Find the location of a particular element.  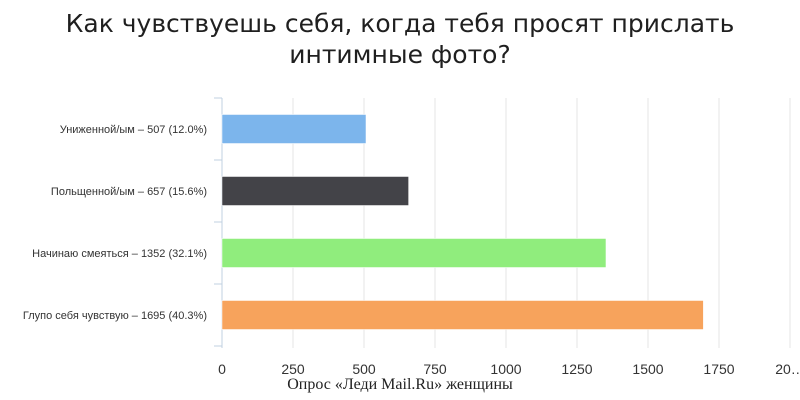

chart-title-line-2: интимные фото? is located at coordinates (400, 54).